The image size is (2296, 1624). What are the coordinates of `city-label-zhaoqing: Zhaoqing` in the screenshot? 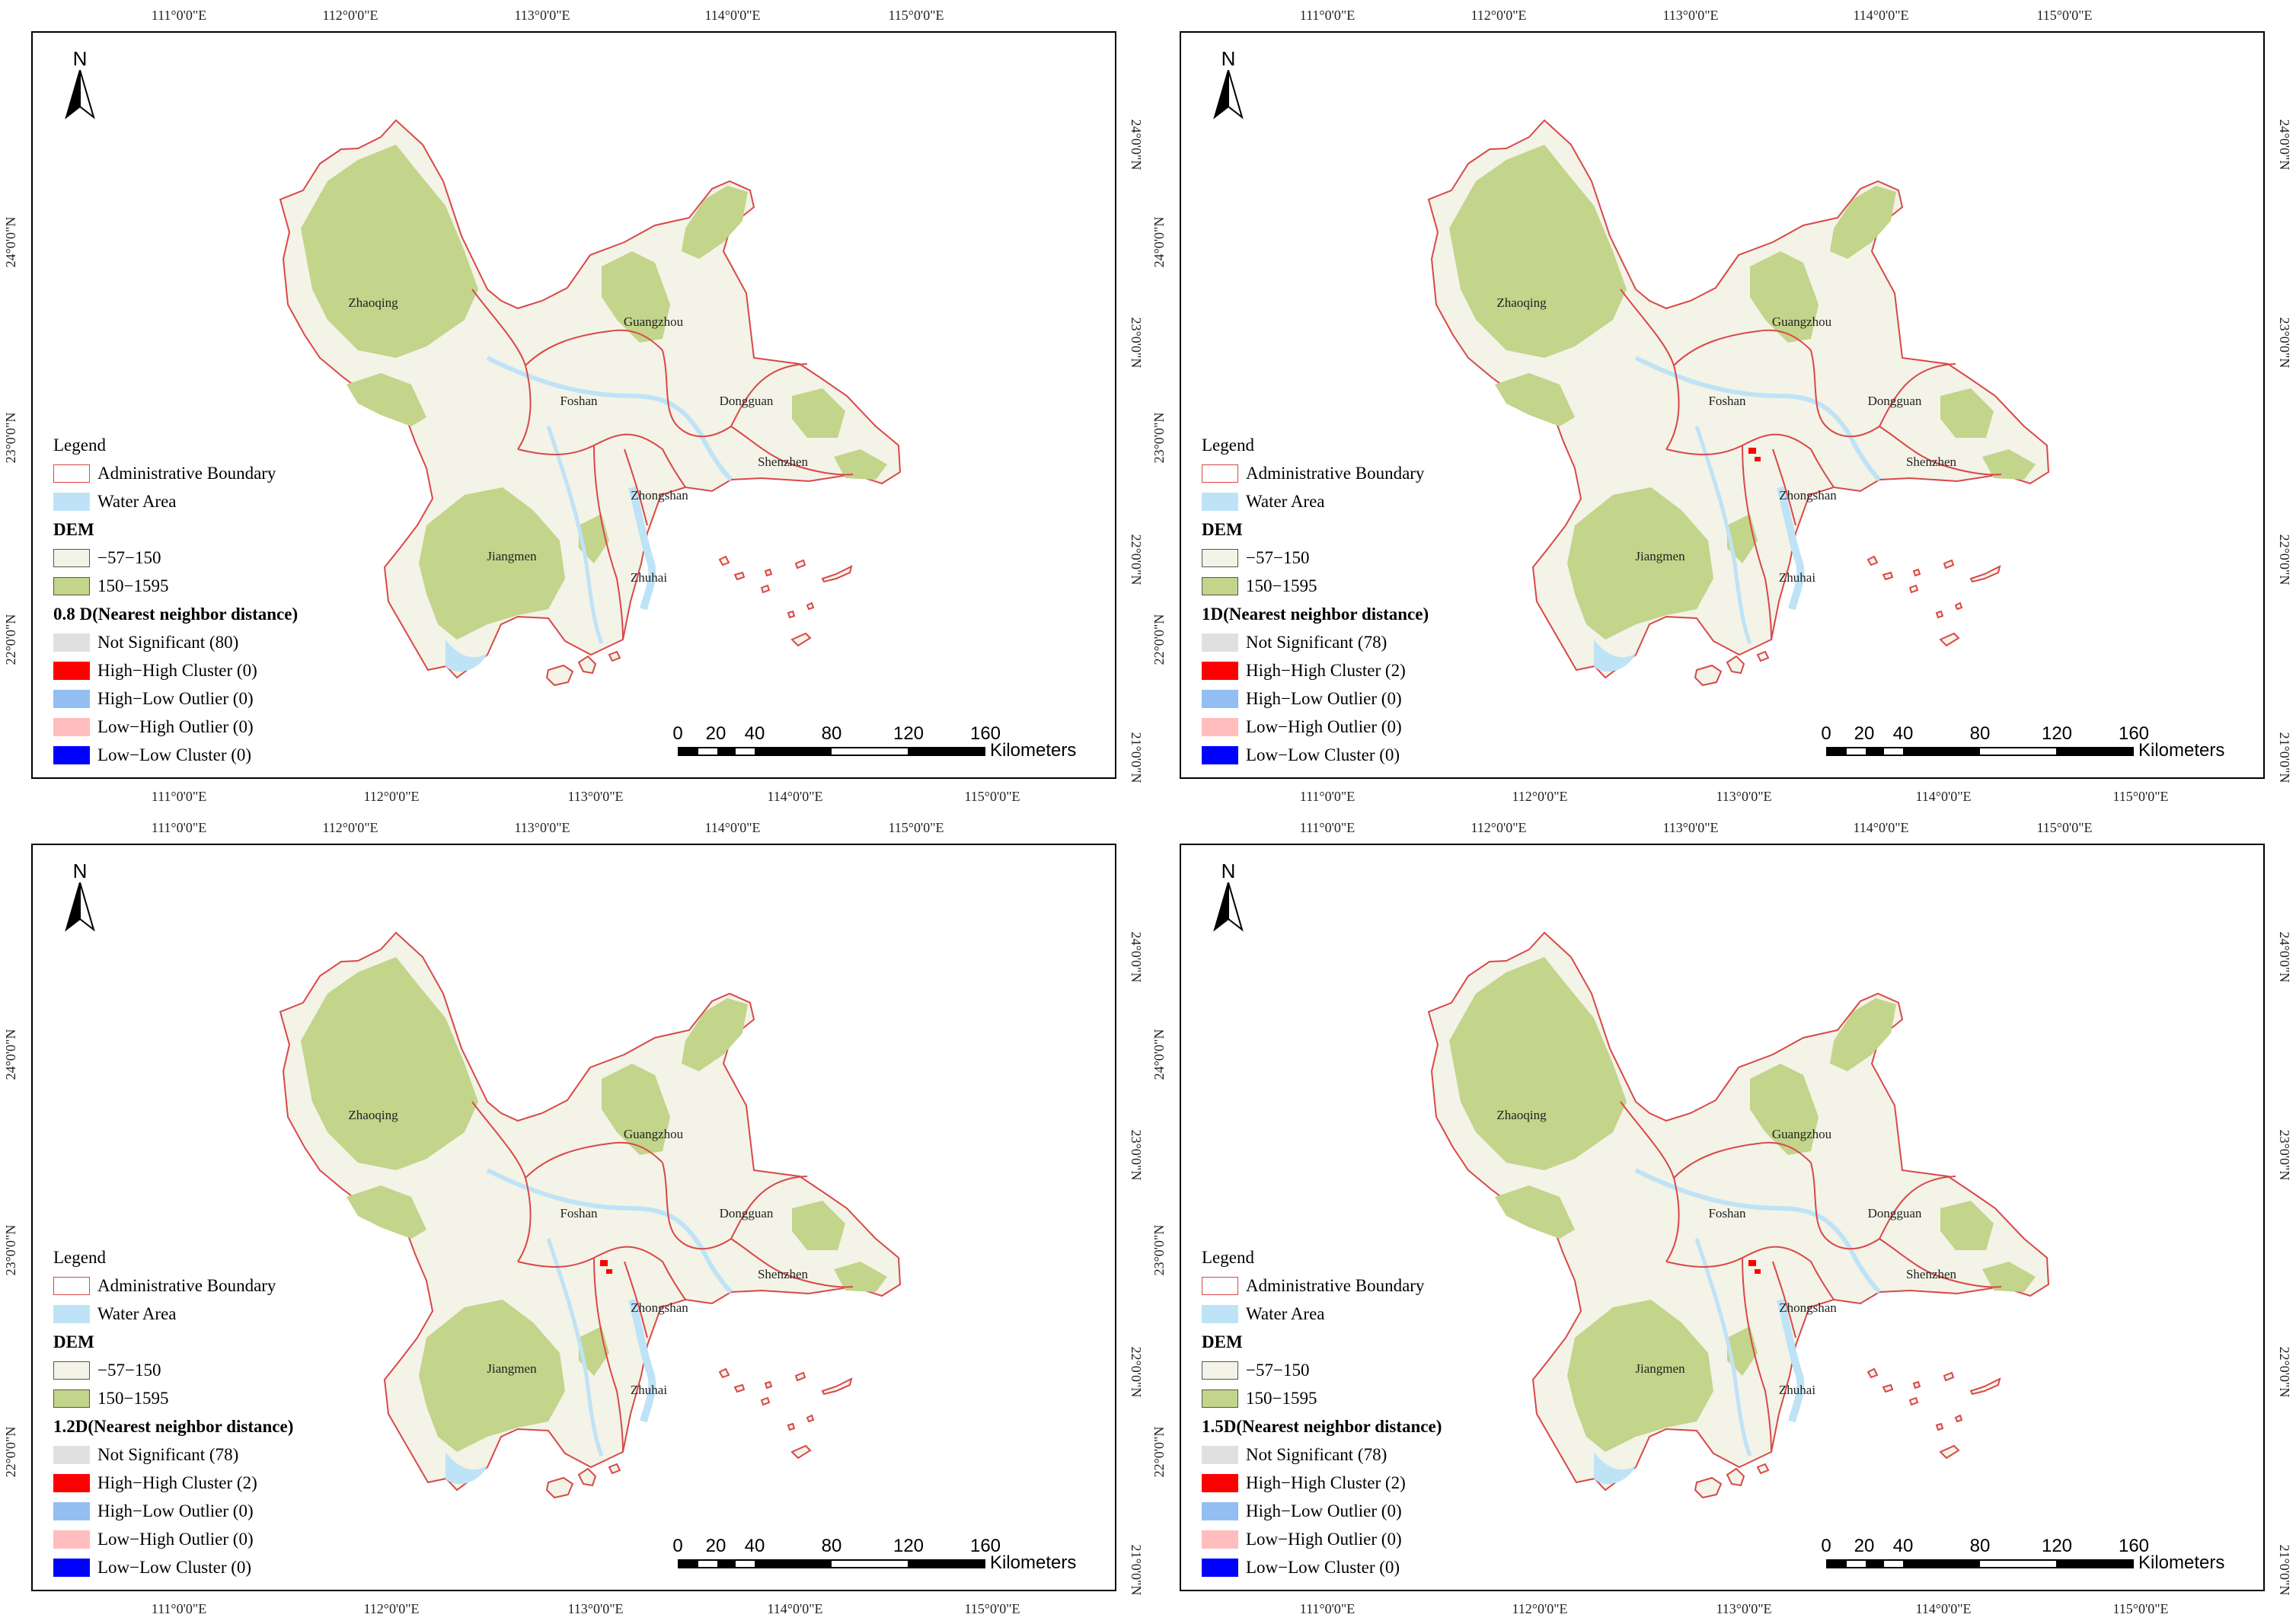 It's located at (373, 1115).